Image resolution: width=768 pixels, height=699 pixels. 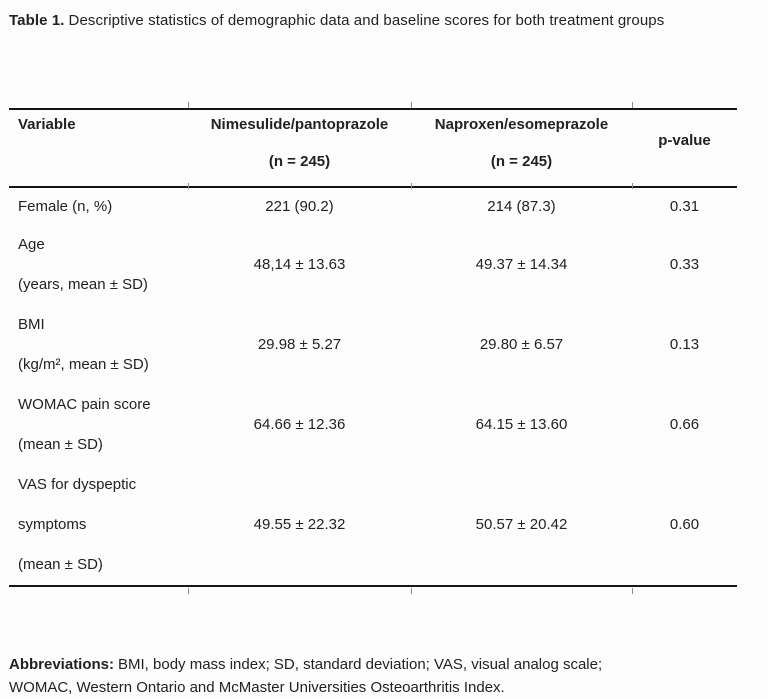 What do you see at coordinates (299, 264) in the screenshot?
I see `cell-group1-value: 48,14 ± 13.63` at bounding box center [299, 264].